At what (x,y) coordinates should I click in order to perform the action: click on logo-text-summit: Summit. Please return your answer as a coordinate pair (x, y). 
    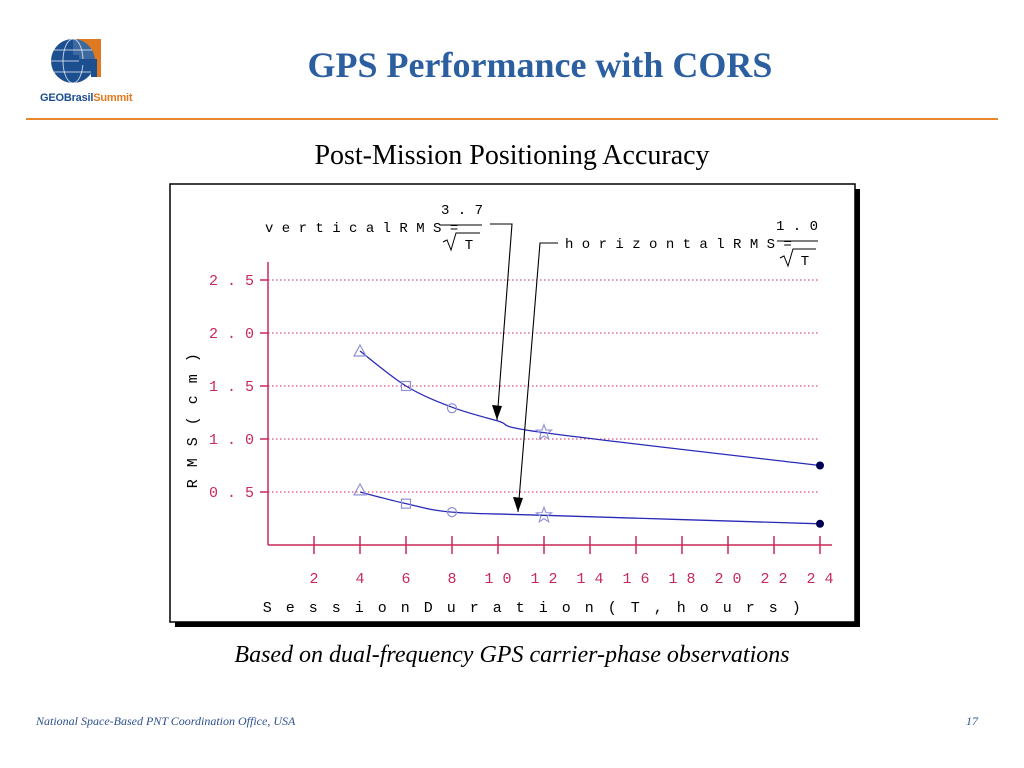
    Looking at the image, I should click on (113, 98).